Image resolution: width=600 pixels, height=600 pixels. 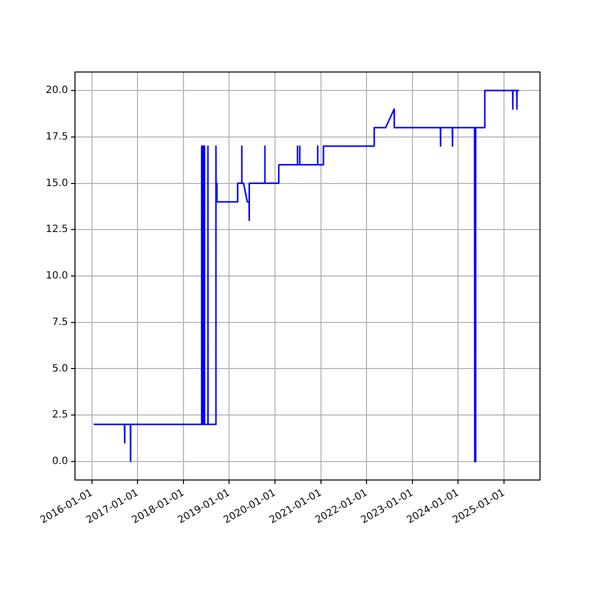 What do you see at coordinates (57, 137) in the screenshot?
I see `y-tick-label: 17.5` at bounding box center [57, 137].